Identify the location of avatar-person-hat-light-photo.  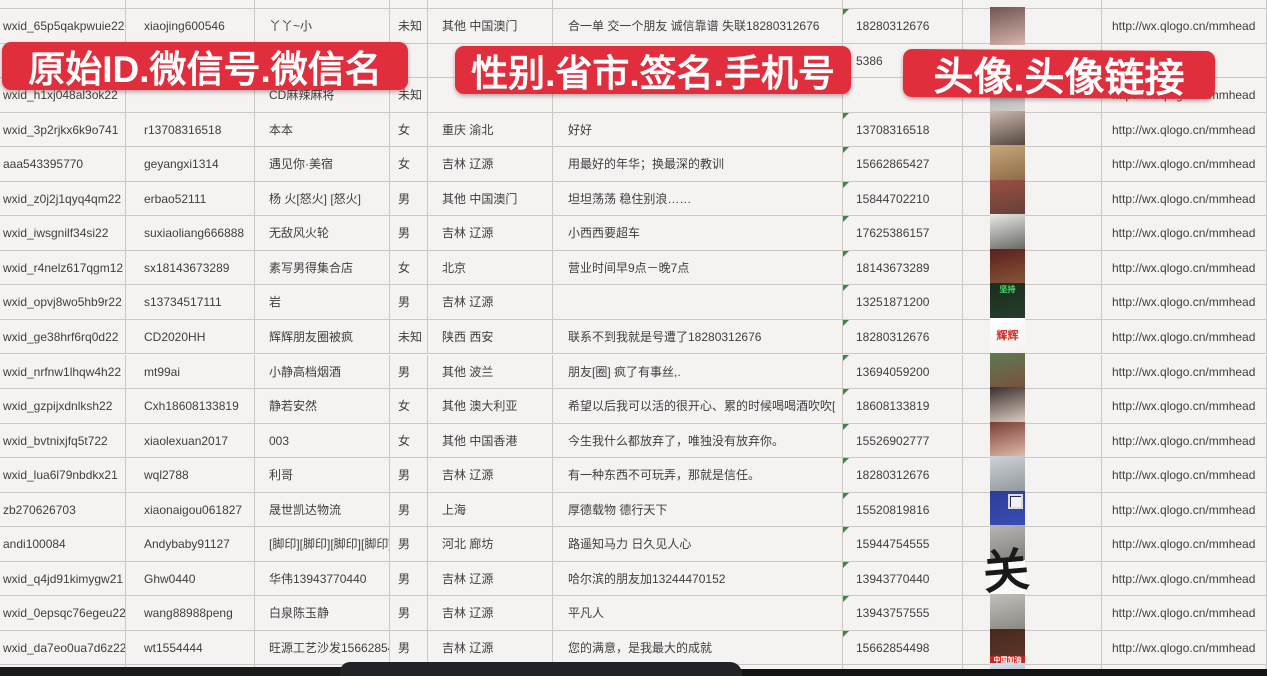
(1007, 475).